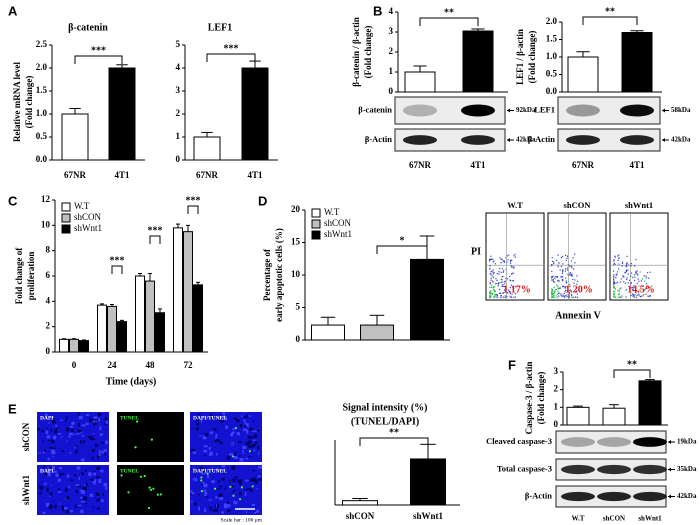 This screenshot has width=700, height=525. What do you see at coordinates (88, 27) in the screenshot?
I see `chart-title: β-catenin` at bounding box center [88, 27].